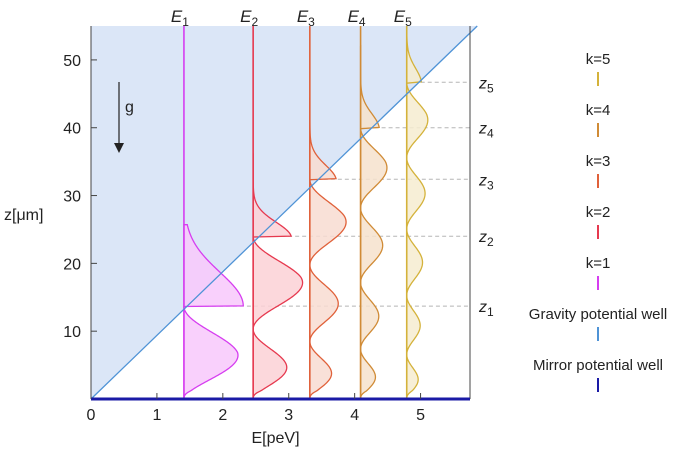 The image size is (683, 451). What do you see at coordinates (417, 213) in the screenshot?
I see `wavefunction-k5` at bounding box center [417, 213].